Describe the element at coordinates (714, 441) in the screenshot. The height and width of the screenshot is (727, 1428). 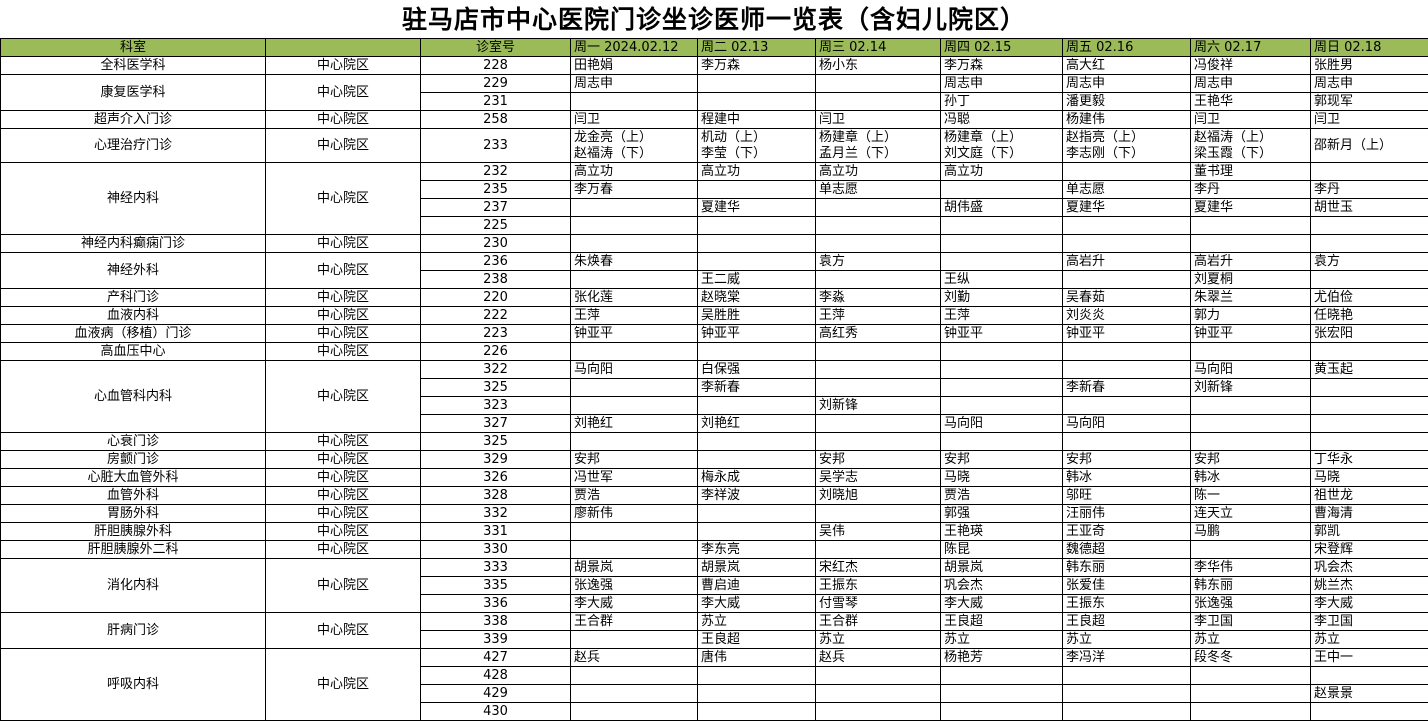
I see `table-row: 心衰门诊 中心院区 325` at that location.